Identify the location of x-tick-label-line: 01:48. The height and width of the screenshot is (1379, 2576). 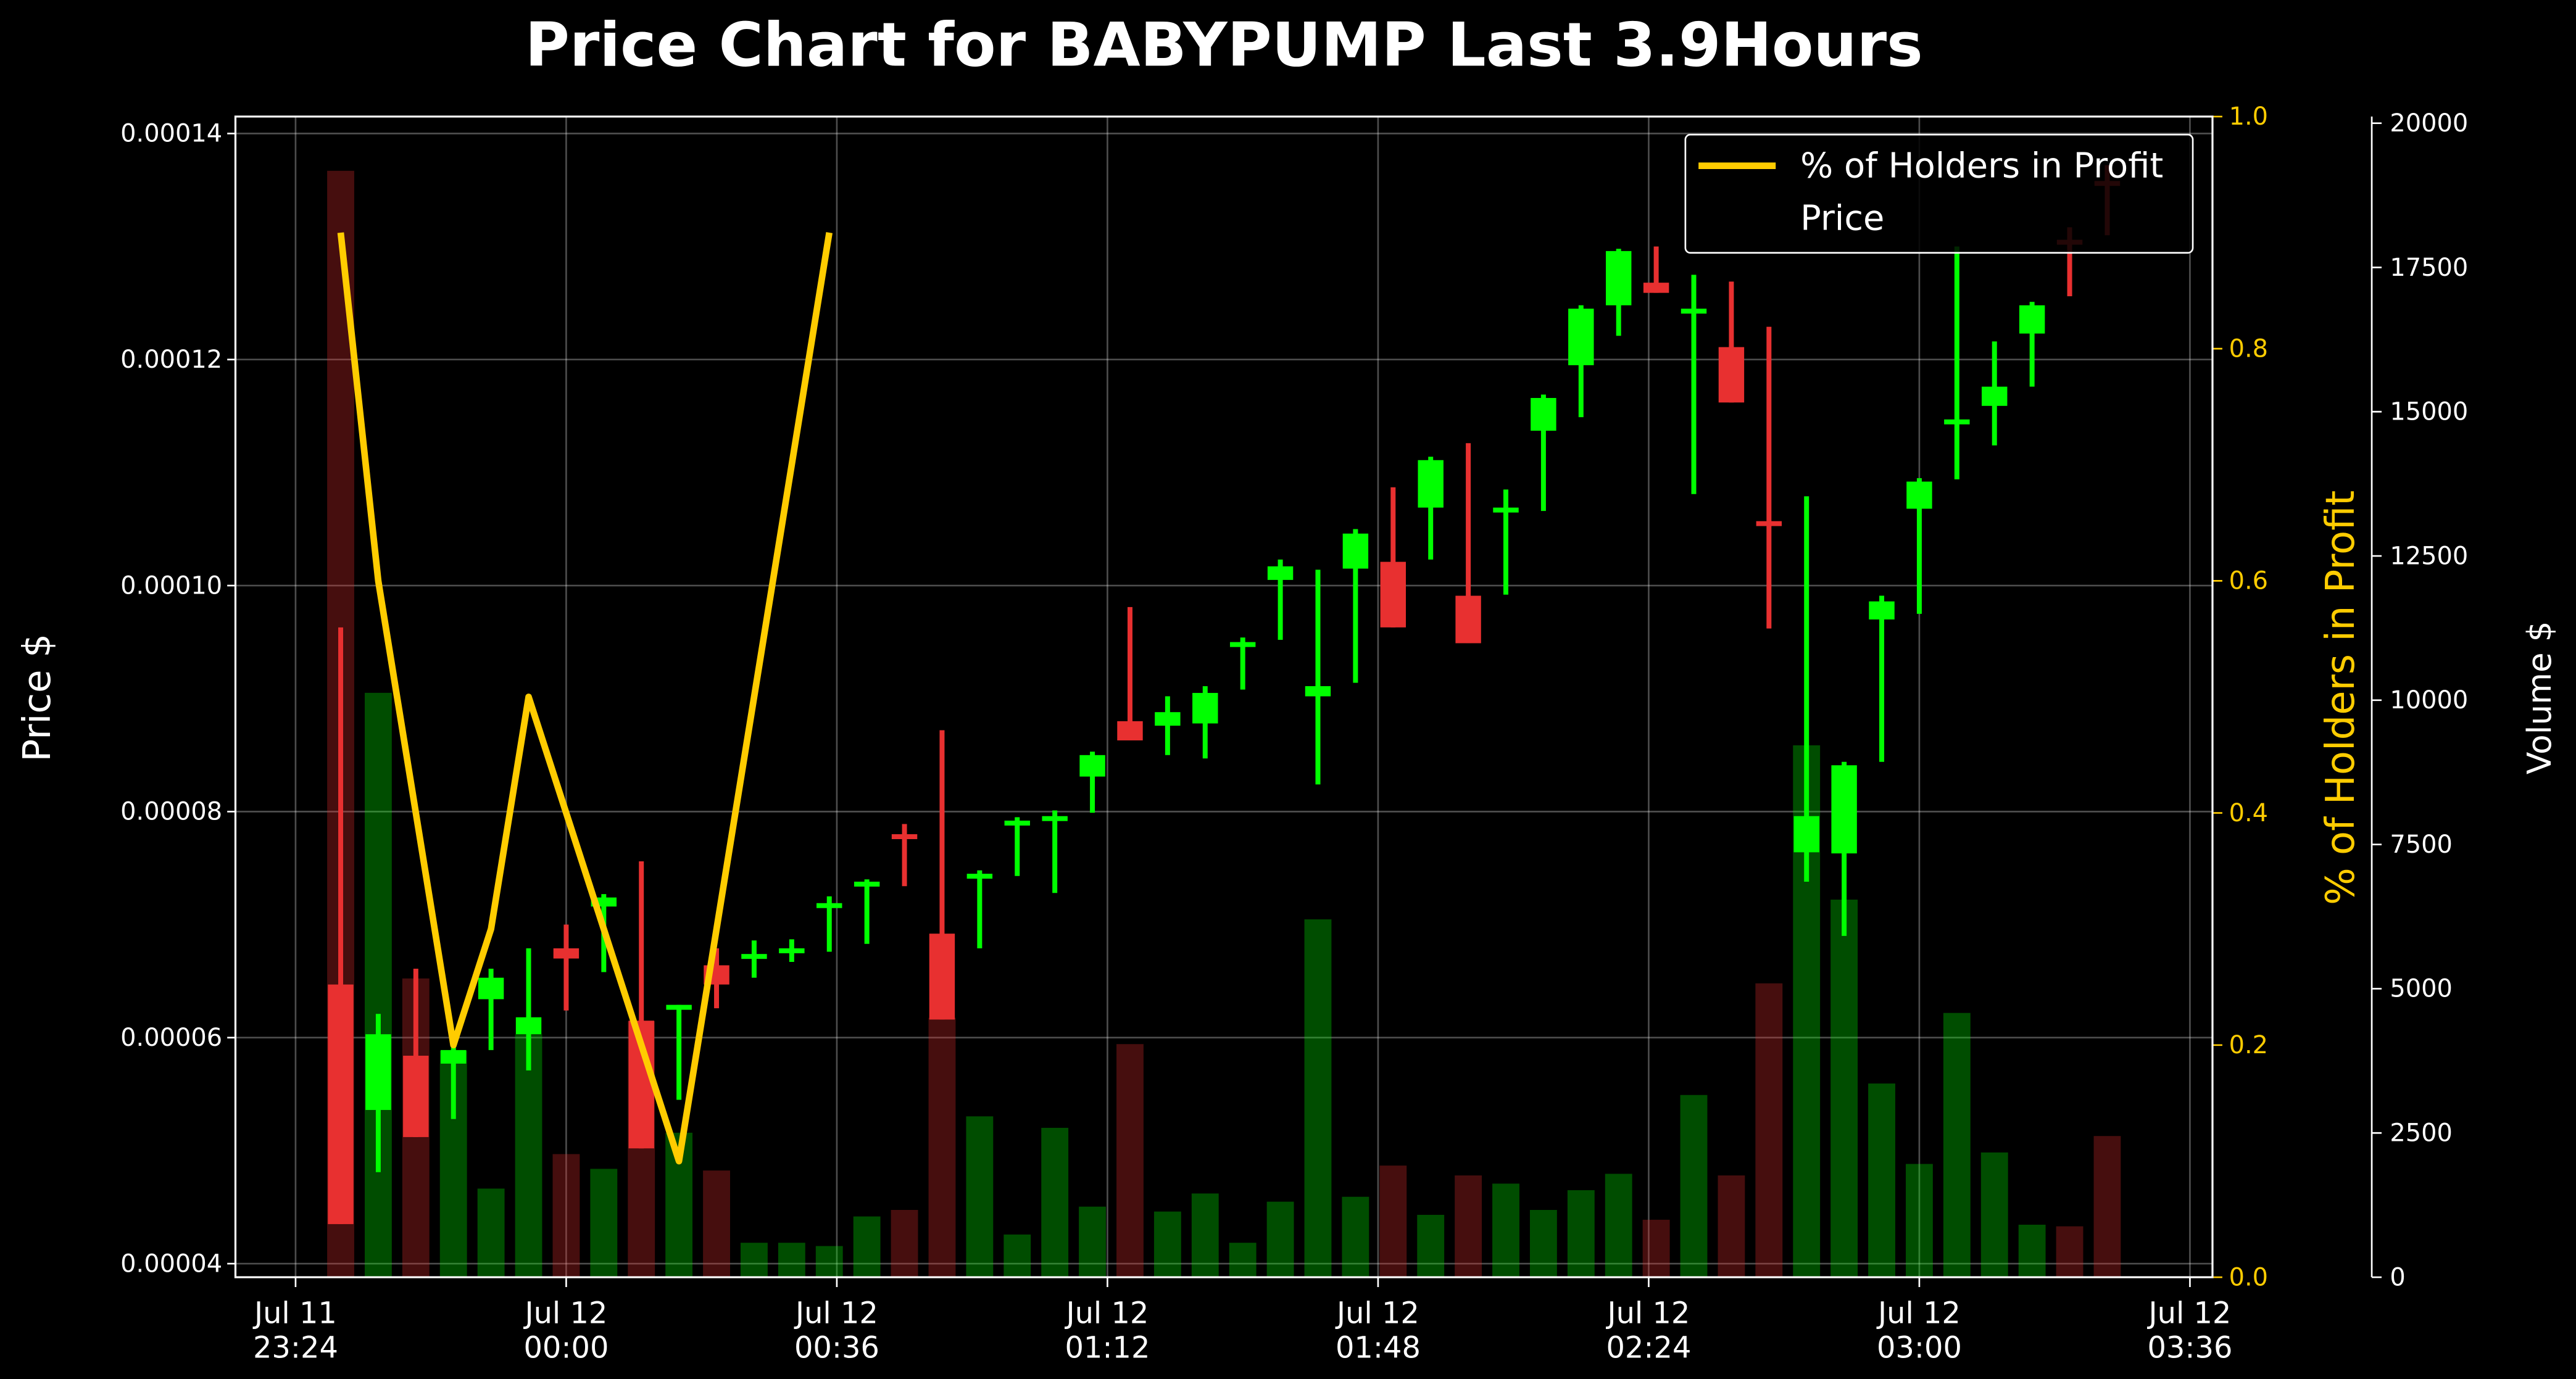
(1378, 1348).